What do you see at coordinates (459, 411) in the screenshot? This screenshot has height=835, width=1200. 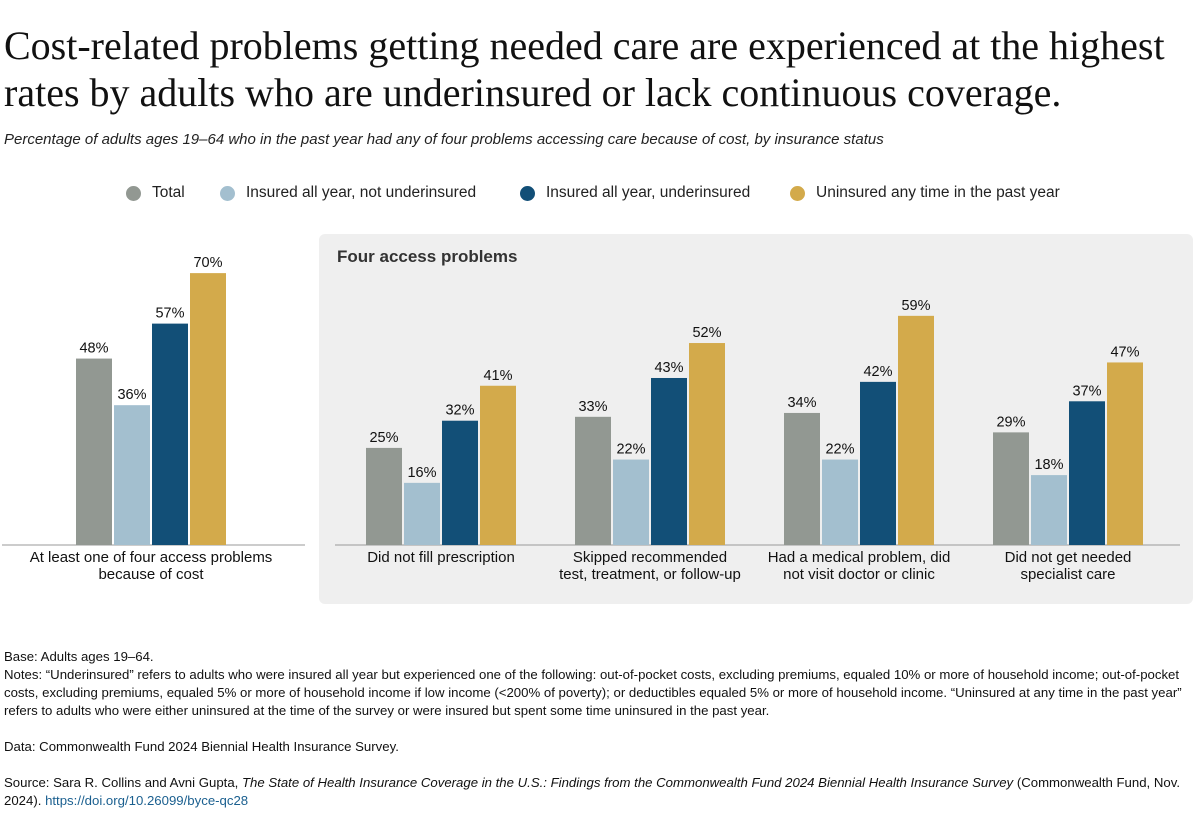 I see `value-label-1-2: 32%` at bounding box center [459, 411].